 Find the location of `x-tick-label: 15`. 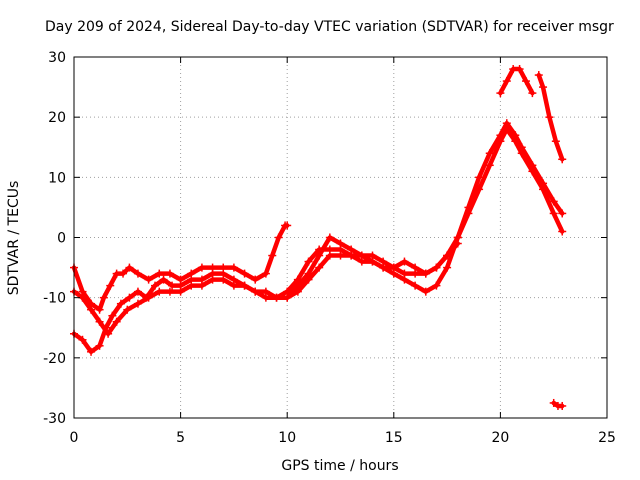

x-tick-label: 15 is located at coordinates (394, 438).